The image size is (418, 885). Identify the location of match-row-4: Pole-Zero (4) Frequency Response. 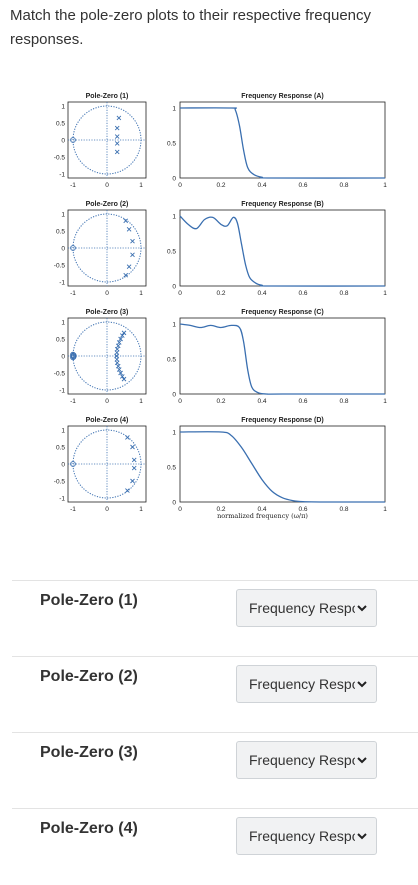
(215, 846).